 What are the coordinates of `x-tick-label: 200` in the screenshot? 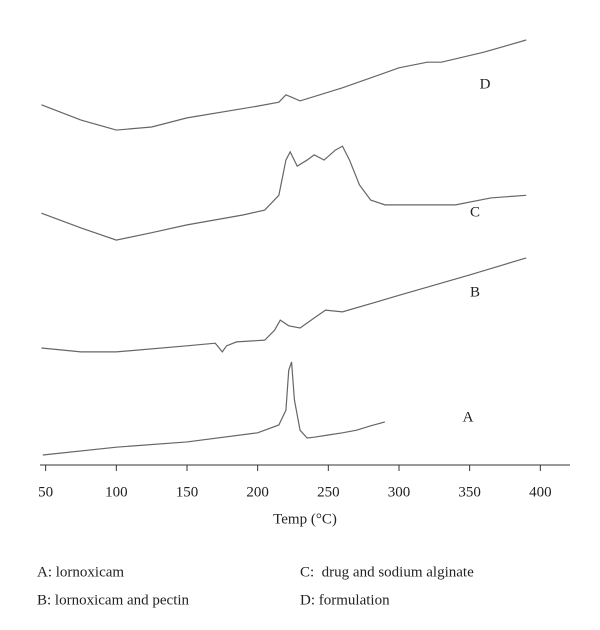 It's located at (257, 492).